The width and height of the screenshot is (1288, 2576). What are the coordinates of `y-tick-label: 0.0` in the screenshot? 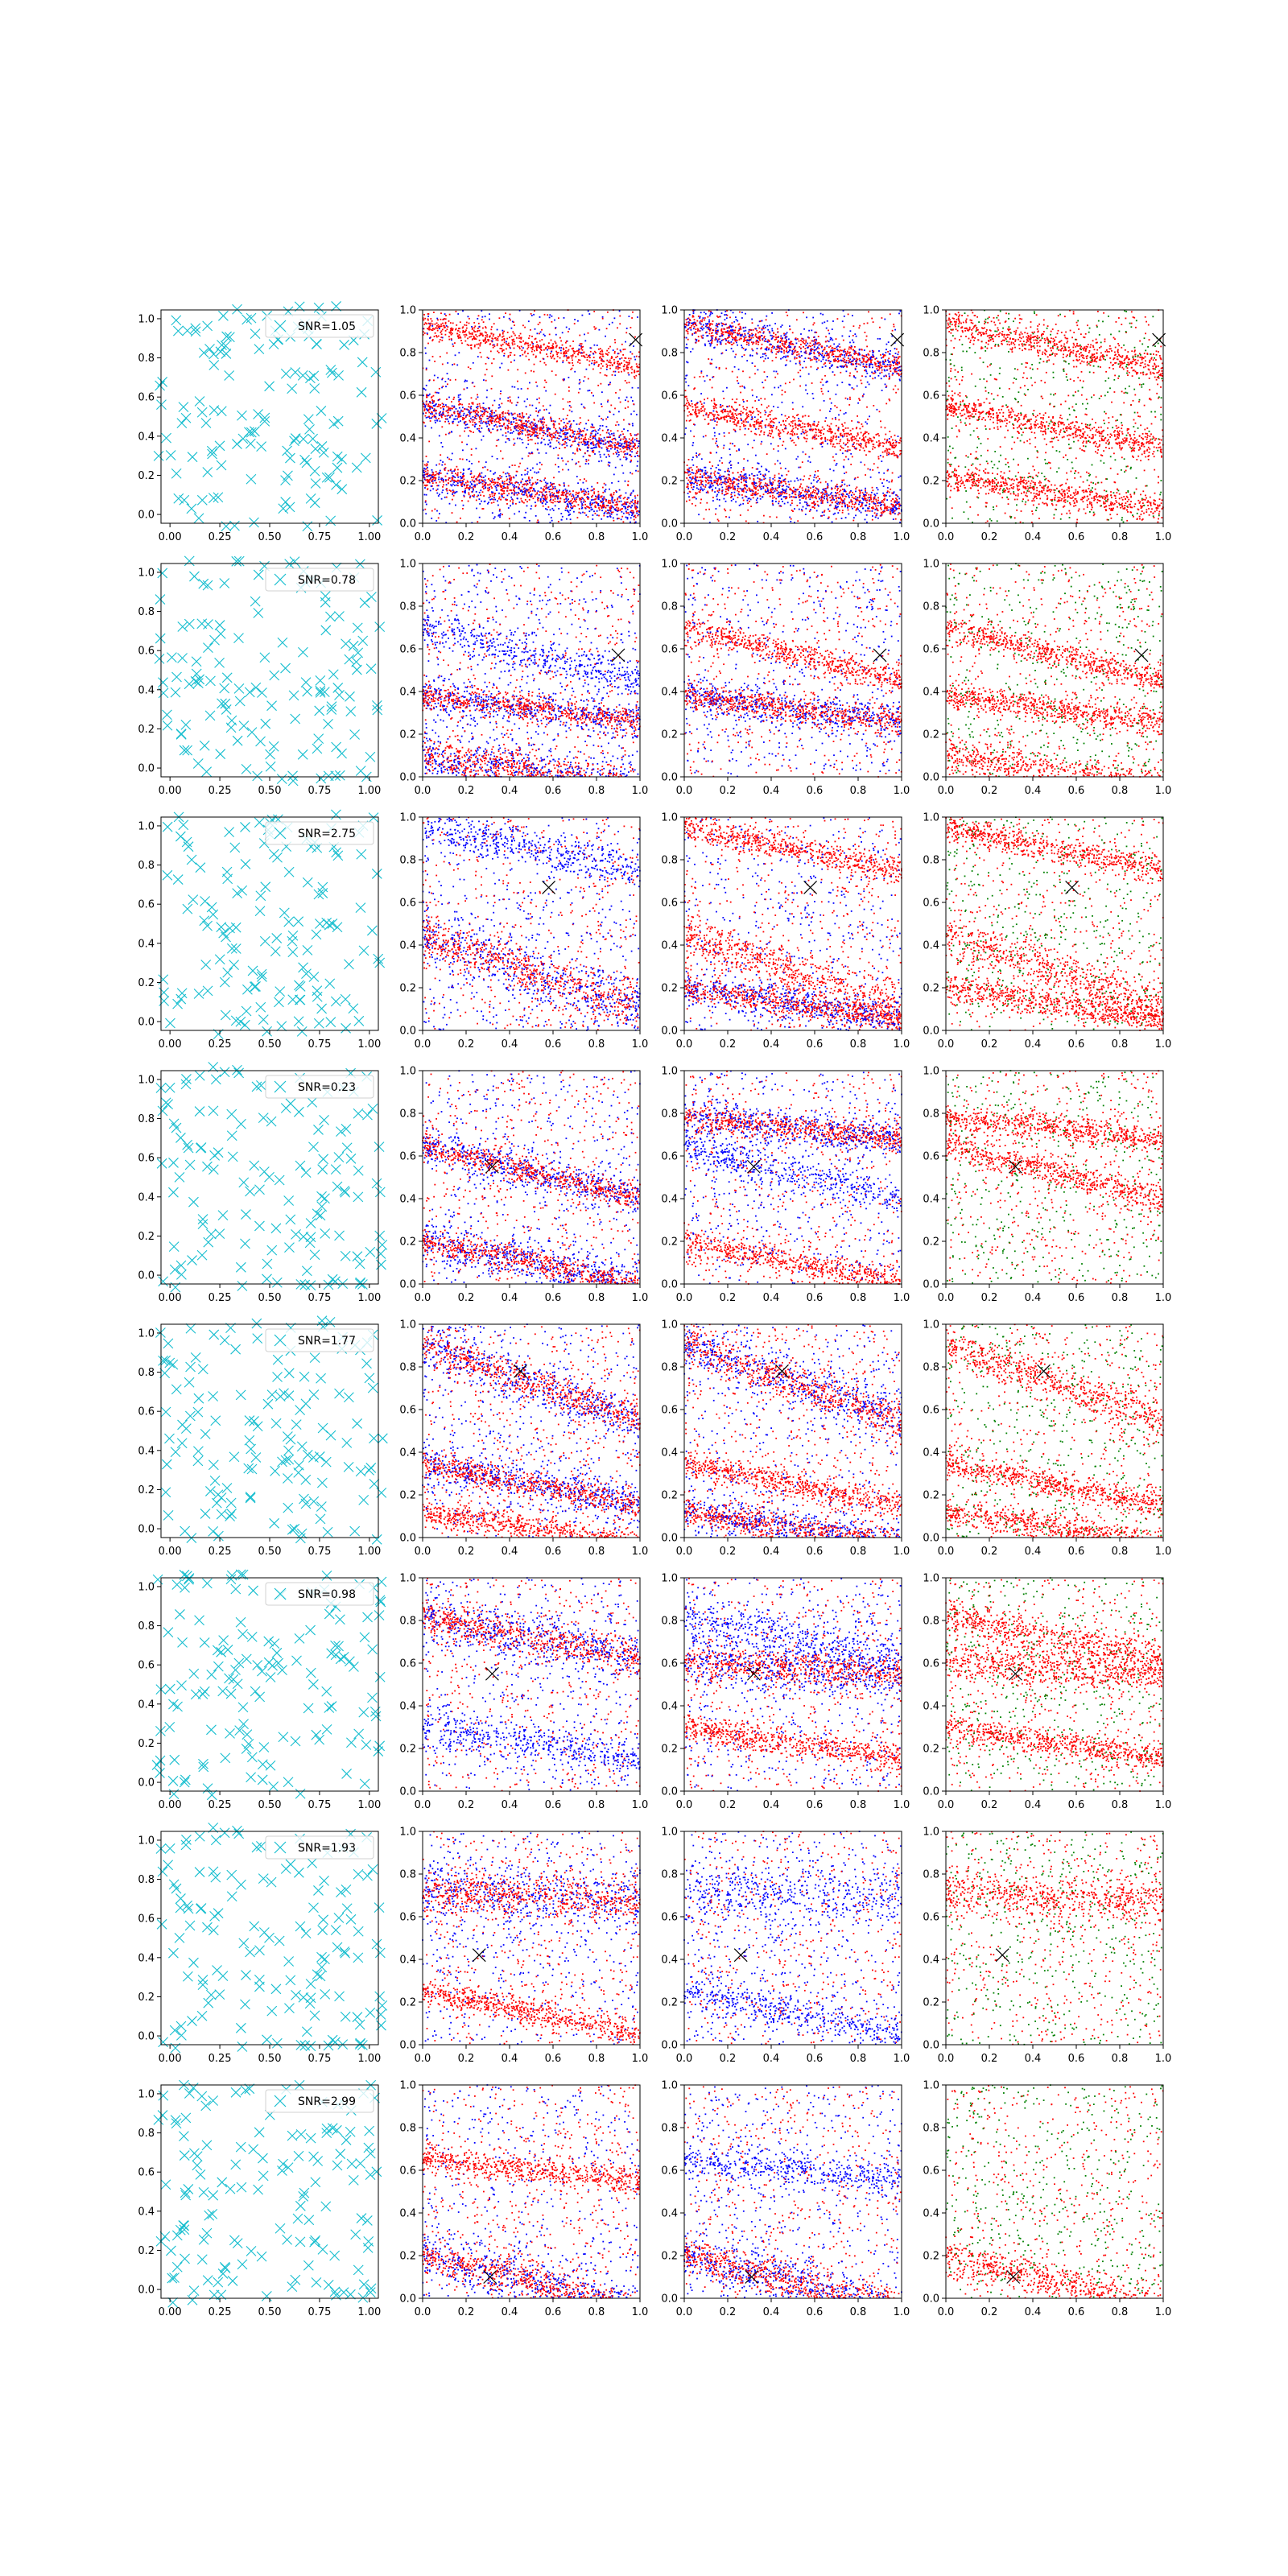 It's located at (146, 516).